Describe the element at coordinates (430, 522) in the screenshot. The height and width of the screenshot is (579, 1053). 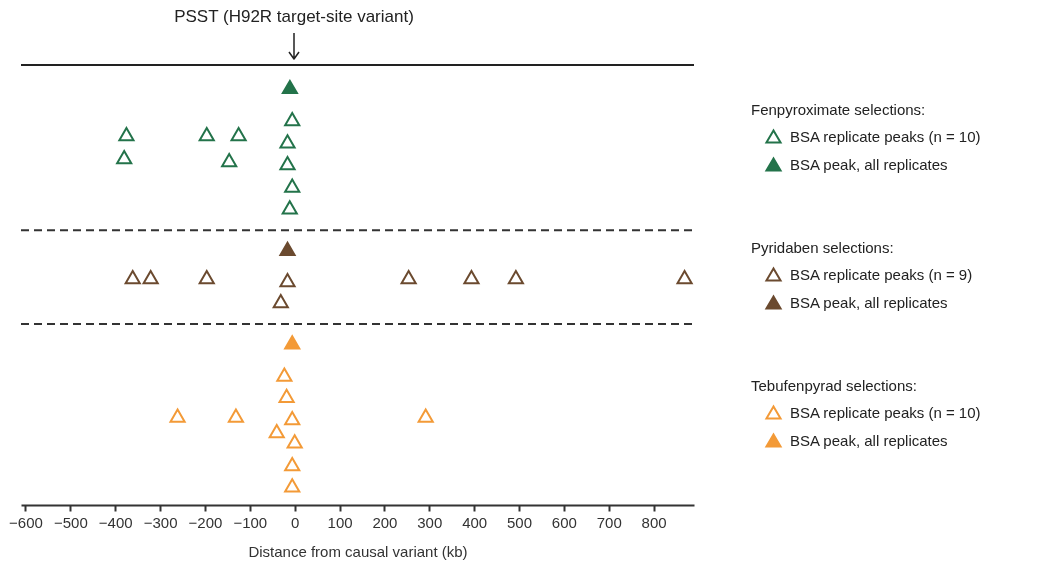
I see `x-tick-label: 300` at that location.